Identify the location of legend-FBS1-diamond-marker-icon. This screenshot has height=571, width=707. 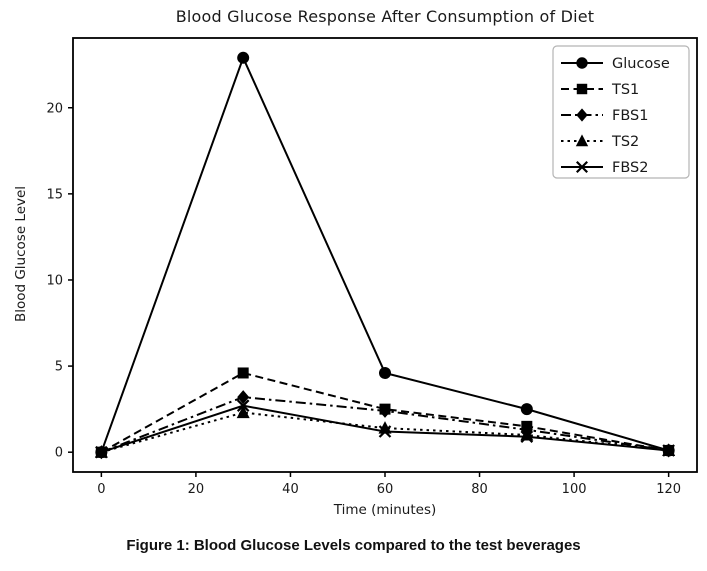
(582, 115).